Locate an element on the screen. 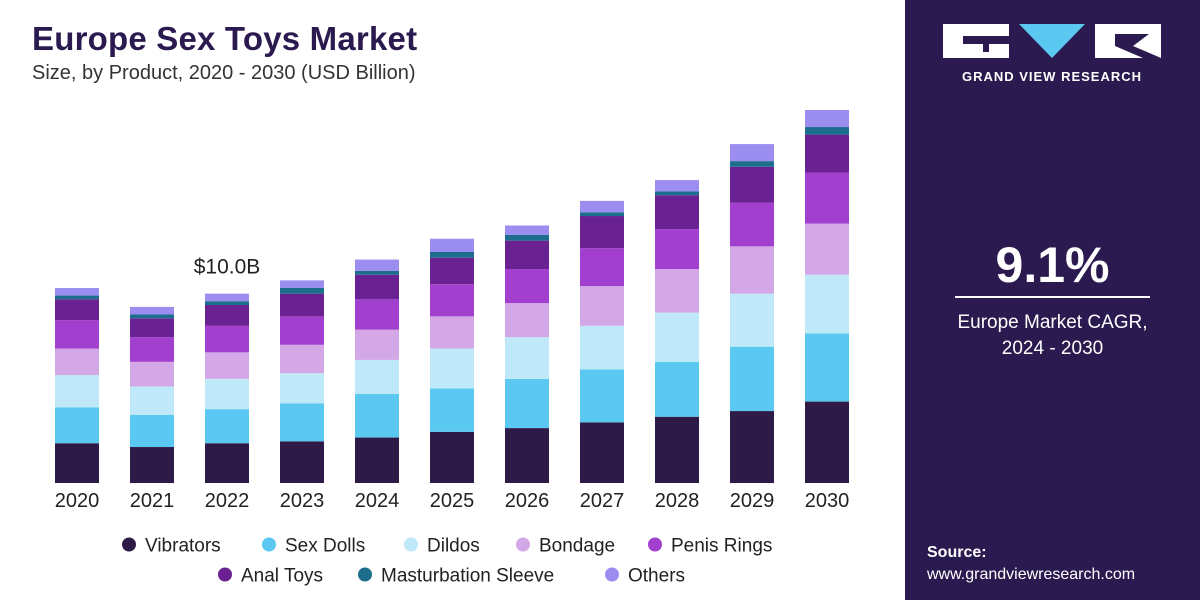 This screenshot has width=1200, height=600. chart-title: Europe Sex Toys Market is located at coordinates (225, 38).